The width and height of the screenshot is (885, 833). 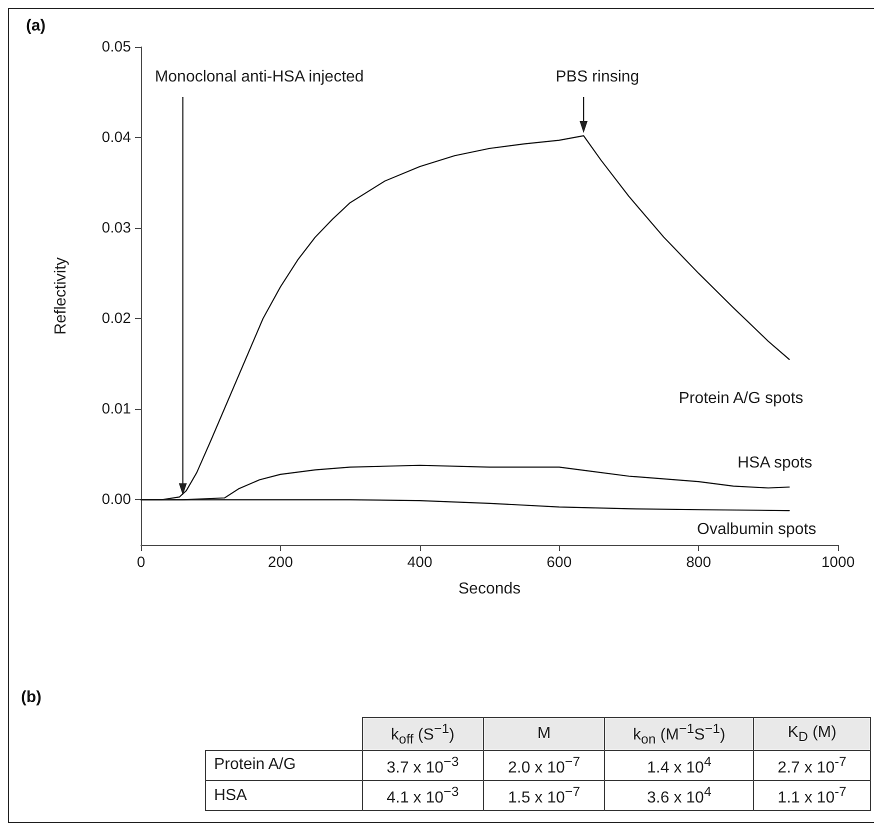 I want to click on category-label: HSA, so click(x=230, y=795).